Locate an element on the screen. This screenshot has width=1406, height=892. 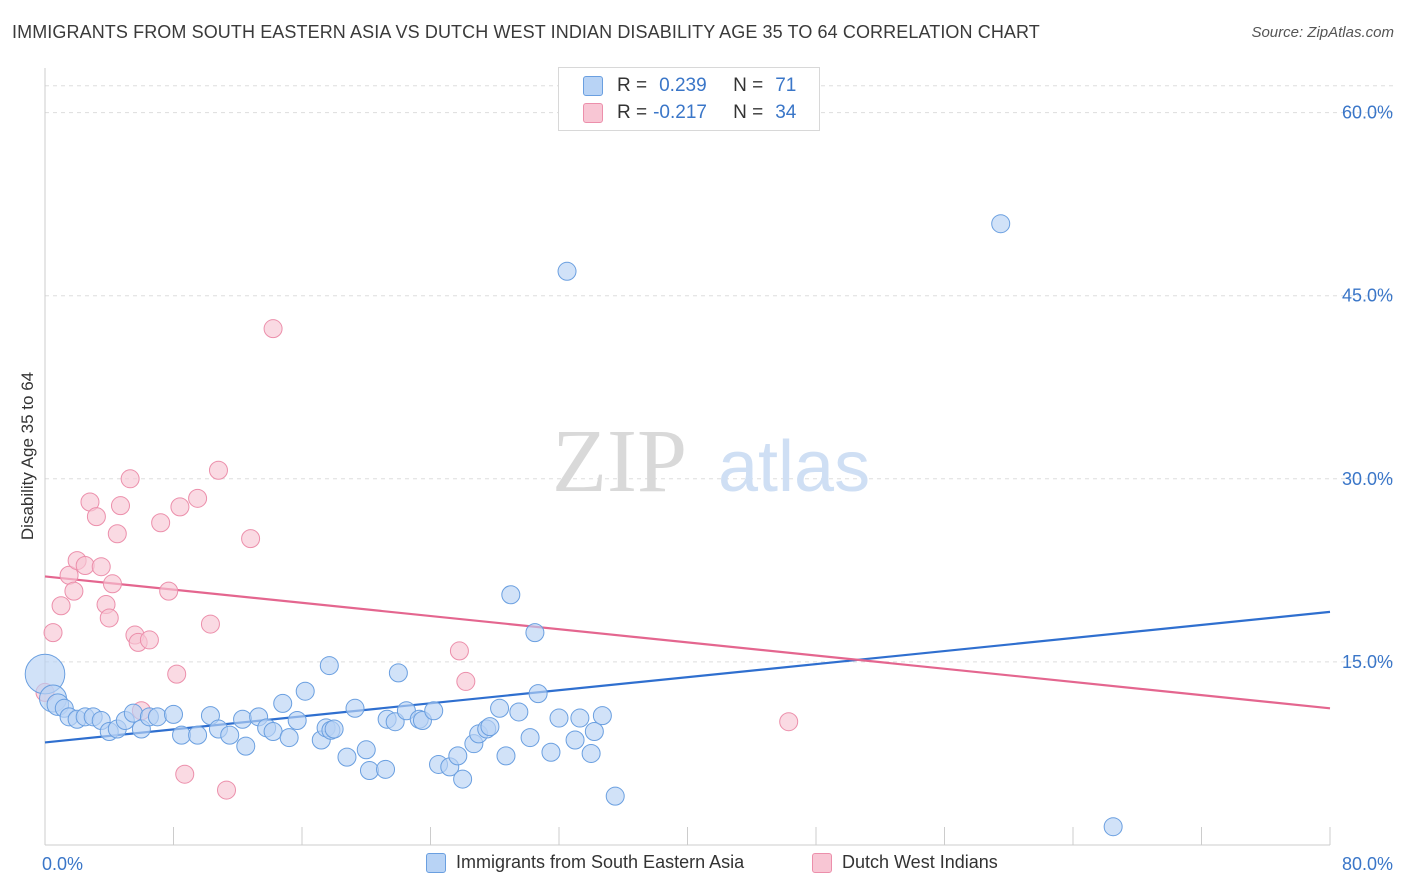
legend-swatch-pink is located at coordinates (822, 862).